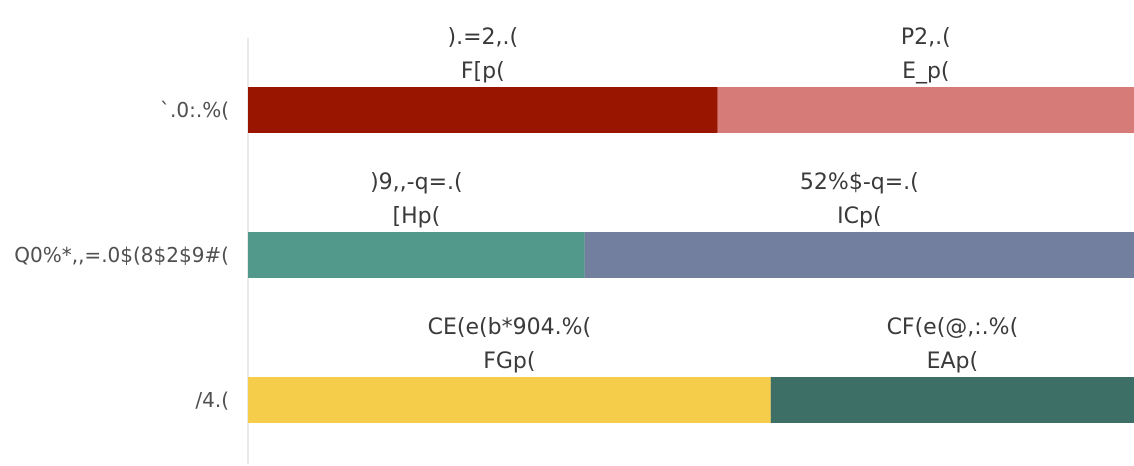 This screenshot has height=466, width=1134. I want to click on segment-name-label: P2,.(, so click(926, 37).